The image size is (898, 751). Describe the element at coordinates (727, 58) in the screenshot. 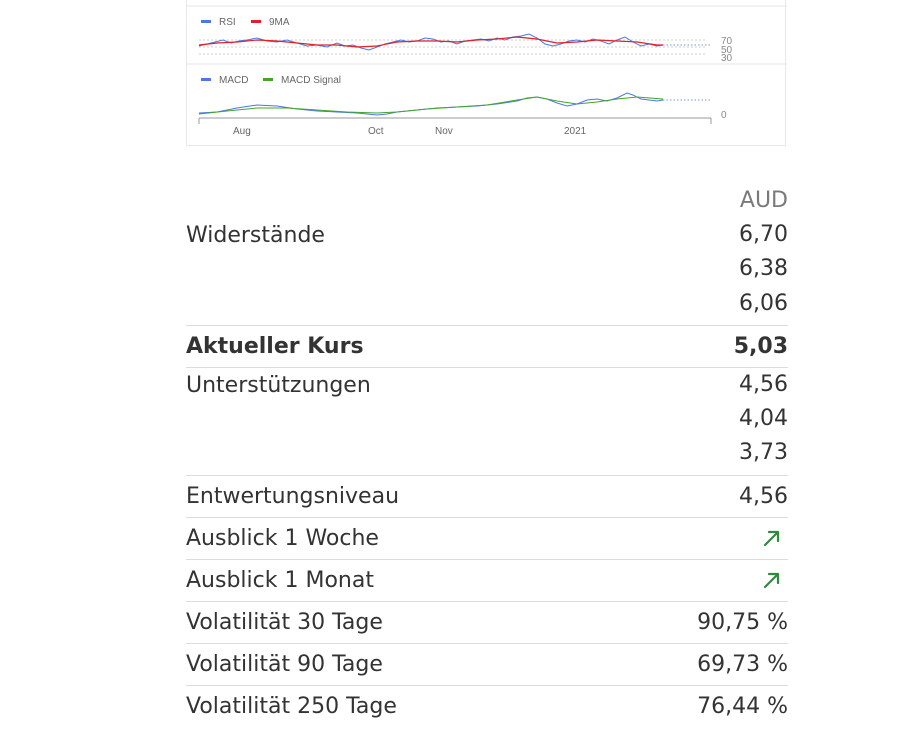

I see `rsi-tick-30: 30` at that location.